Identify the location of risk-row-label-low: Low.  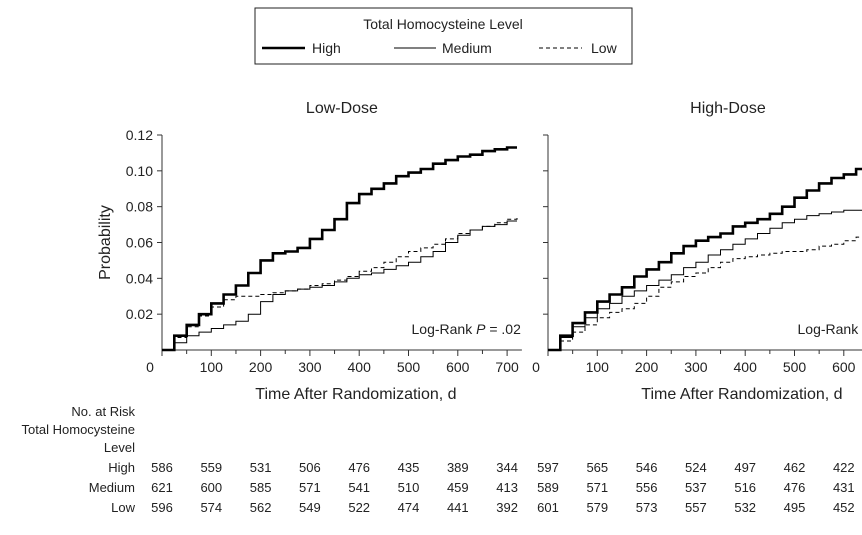
(123, 507).